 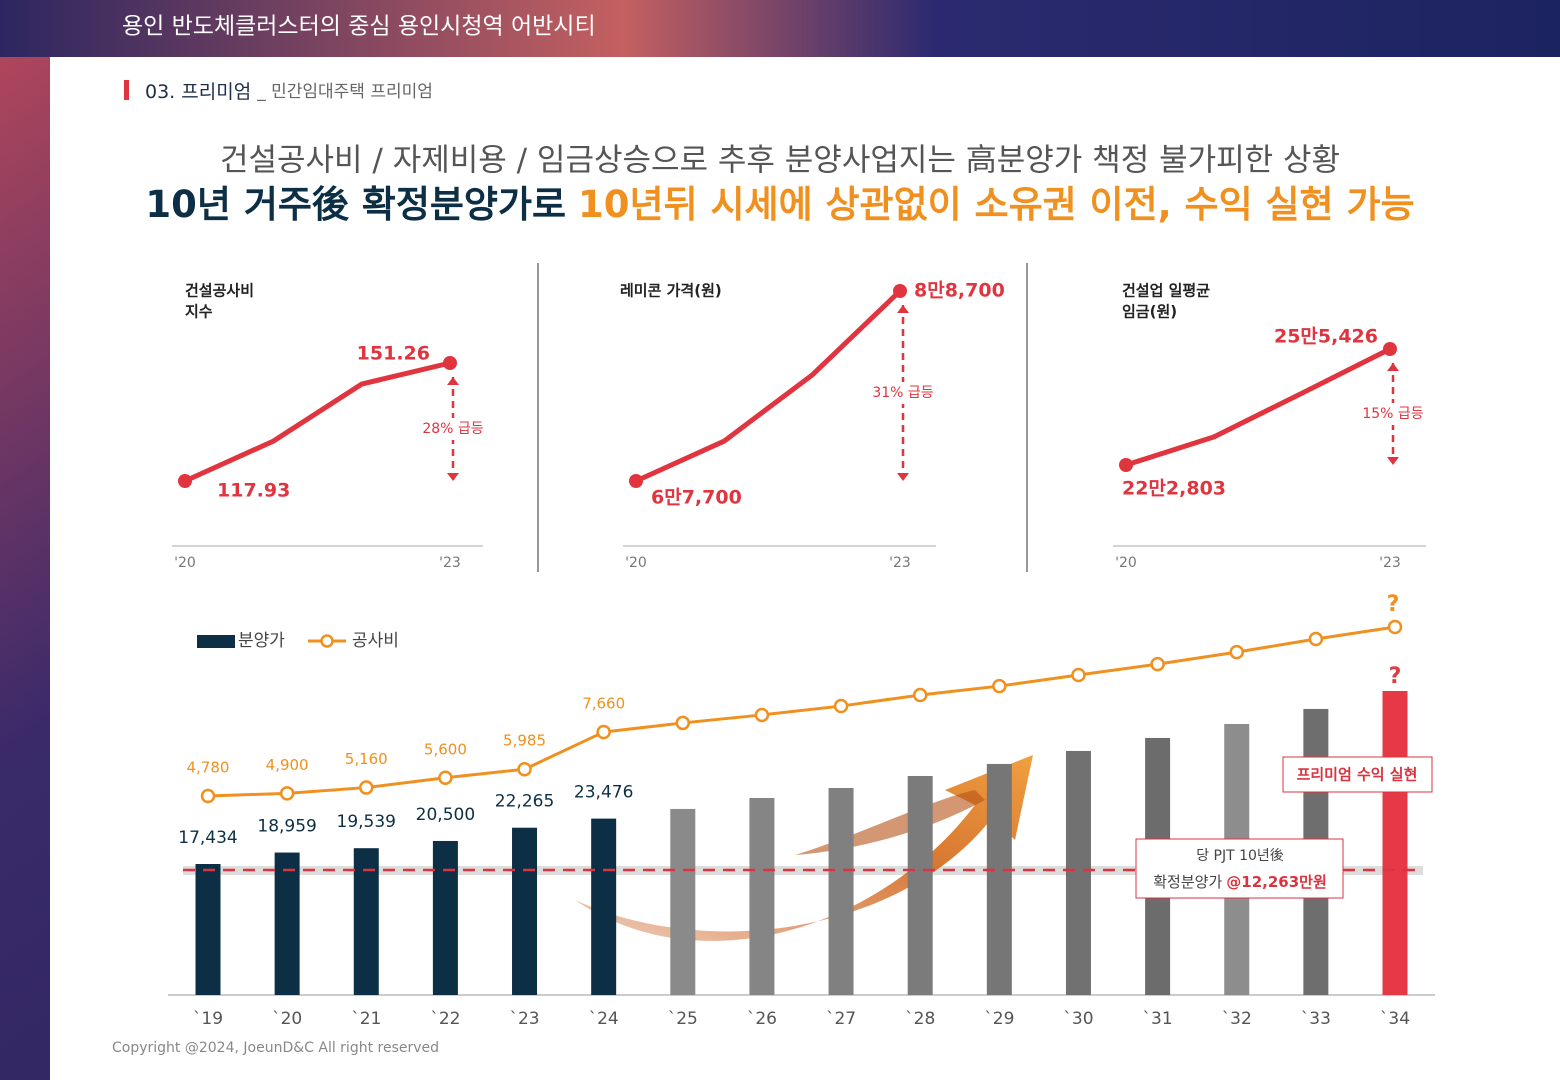 What do you see at coordinates (208, 1019) in the screenshot?
I see `x-tick-label: `19` at bounding box center [208, 1019].